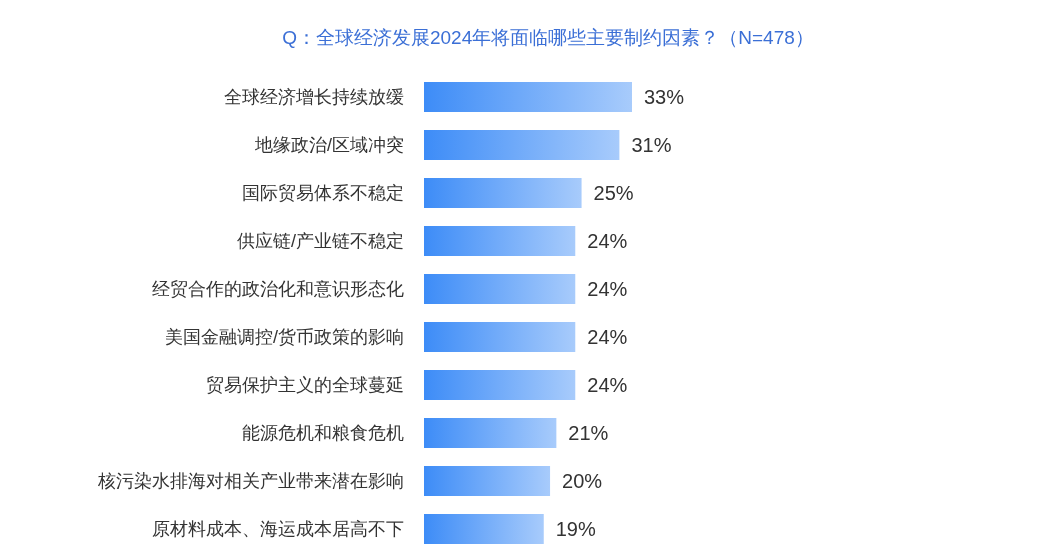 This screenshot has height=560, width=1059. What do you see at coordinates (613, 193) in the screenshot?
I see `data-label: 25%` at bounding box center [613, 193].